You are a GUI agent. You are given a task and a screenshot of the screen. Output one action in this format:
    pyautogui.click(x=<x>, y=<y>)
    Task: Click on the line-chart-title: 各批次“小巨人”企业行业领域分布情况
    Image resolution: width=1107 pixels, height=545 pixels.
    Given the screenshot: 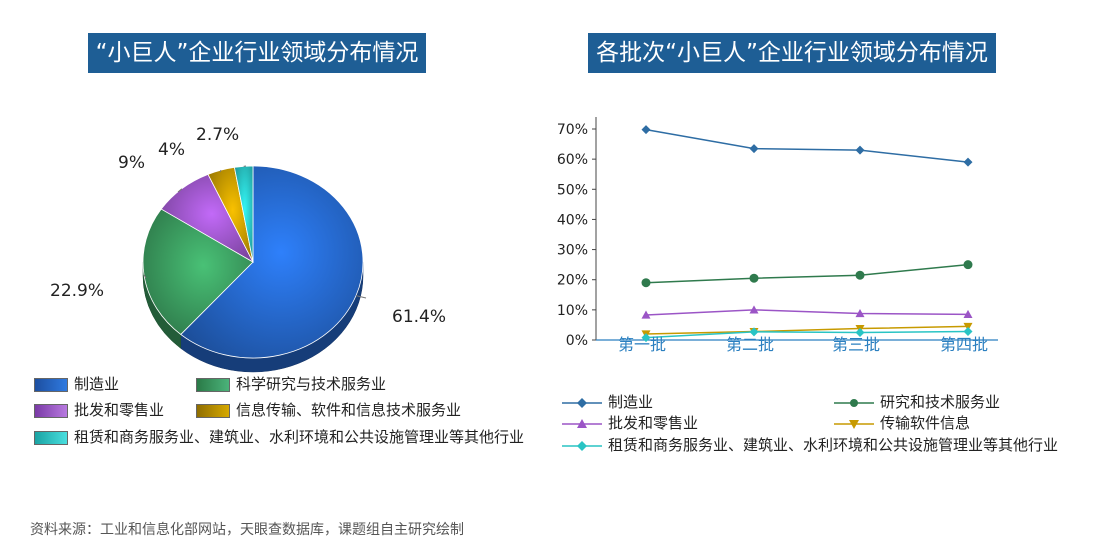 What is the action you would take?
    pyautogui.click(x=792, y=53)
    